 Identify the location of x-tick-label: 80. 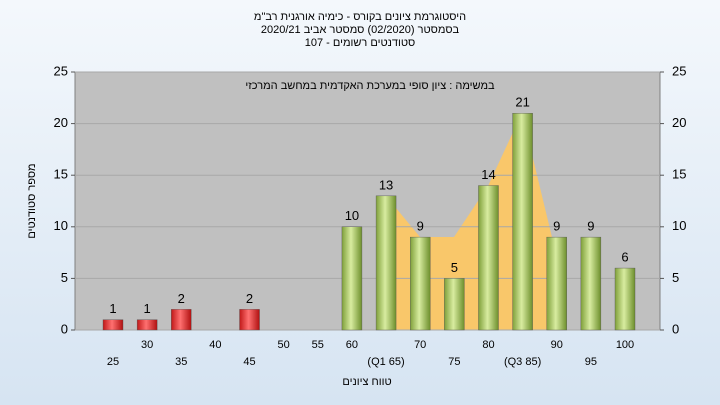
(488, 345).